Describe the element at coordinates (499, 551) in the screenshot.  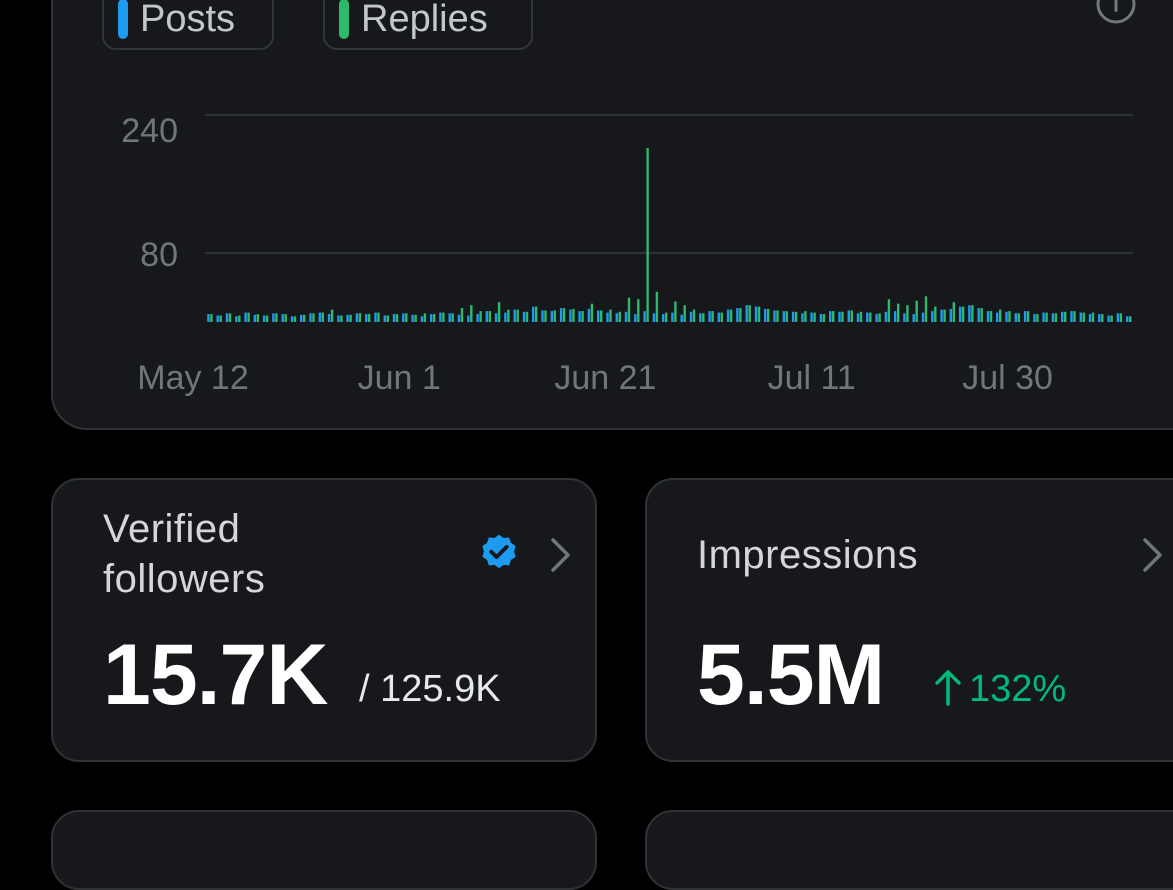
I see `verified-badge-icon` at that location.